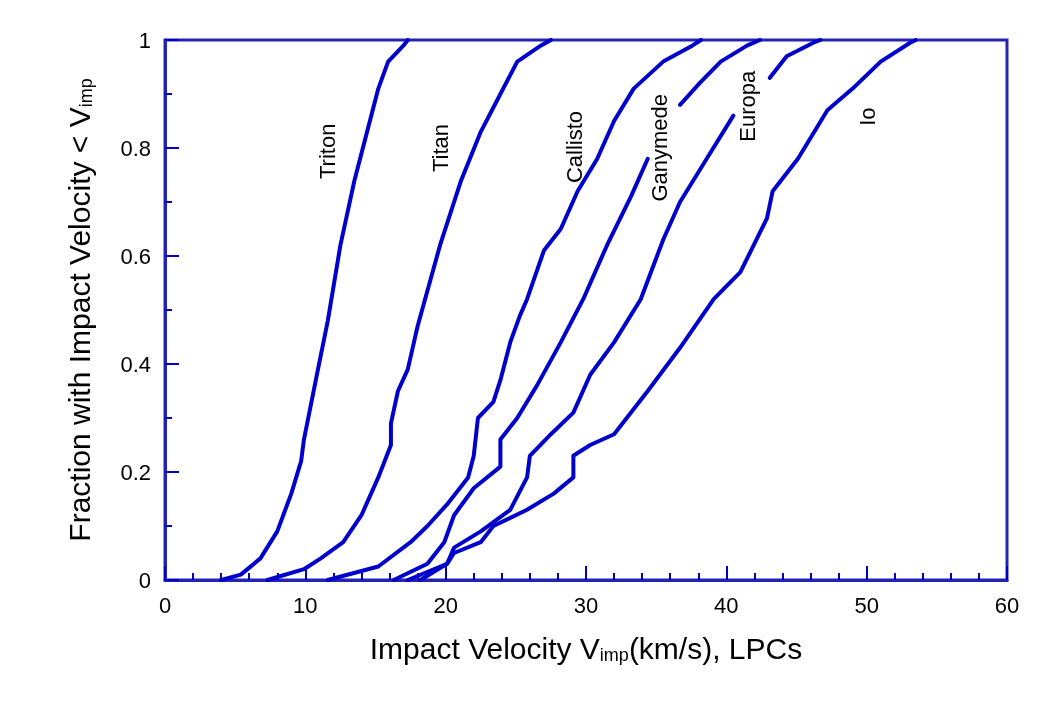 The image size is (1038, 713). Describe the element at coordinates (441, 148) in the screenshot. I see `text: Titan` at that location.